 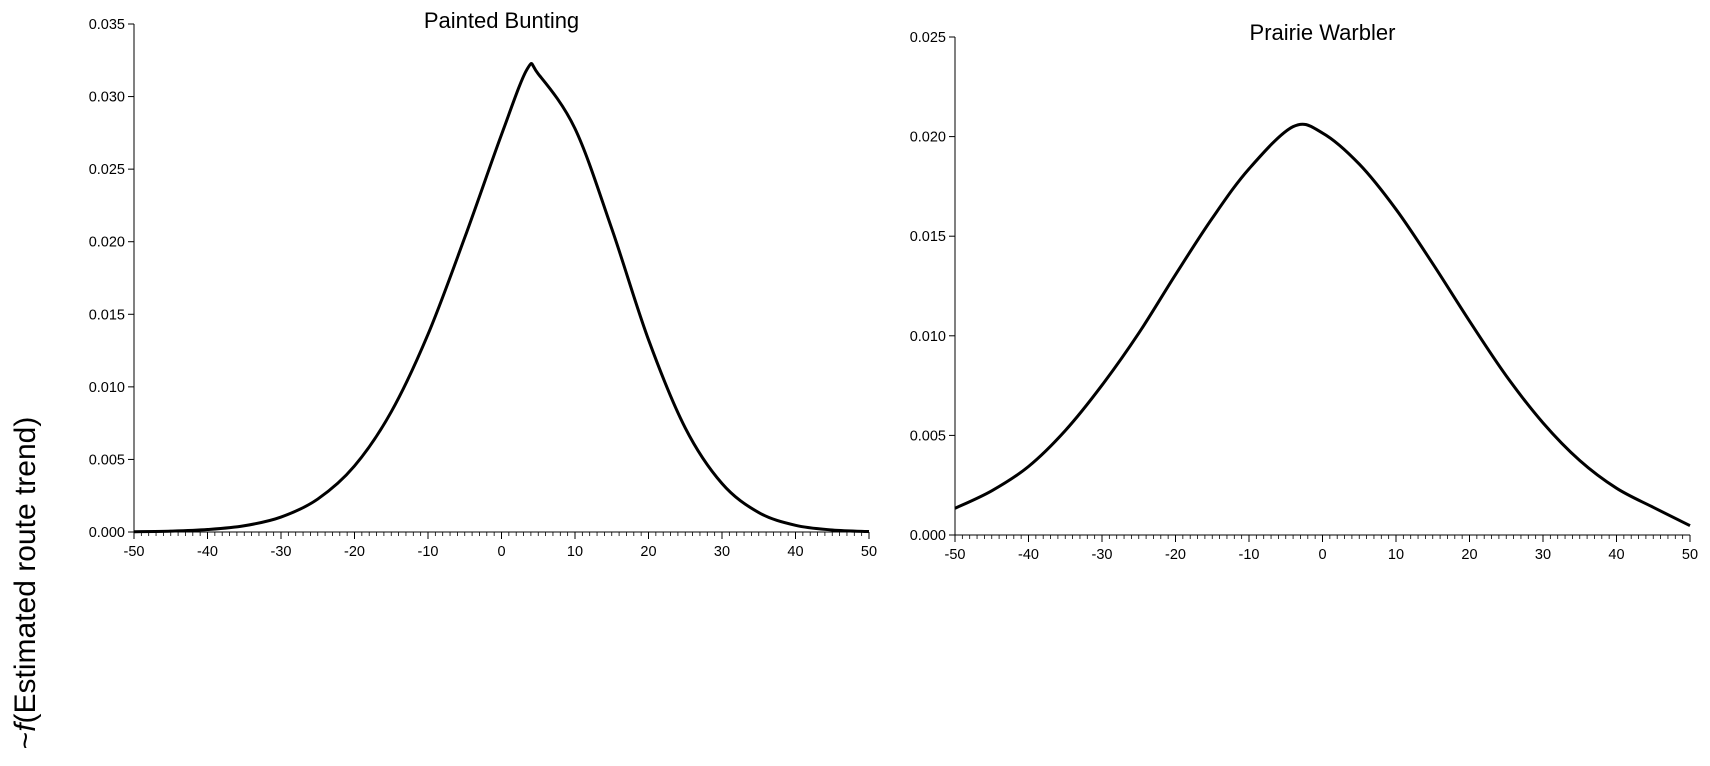 I want to click on y-tick-label: 0.030, so click(x=107, y=98).